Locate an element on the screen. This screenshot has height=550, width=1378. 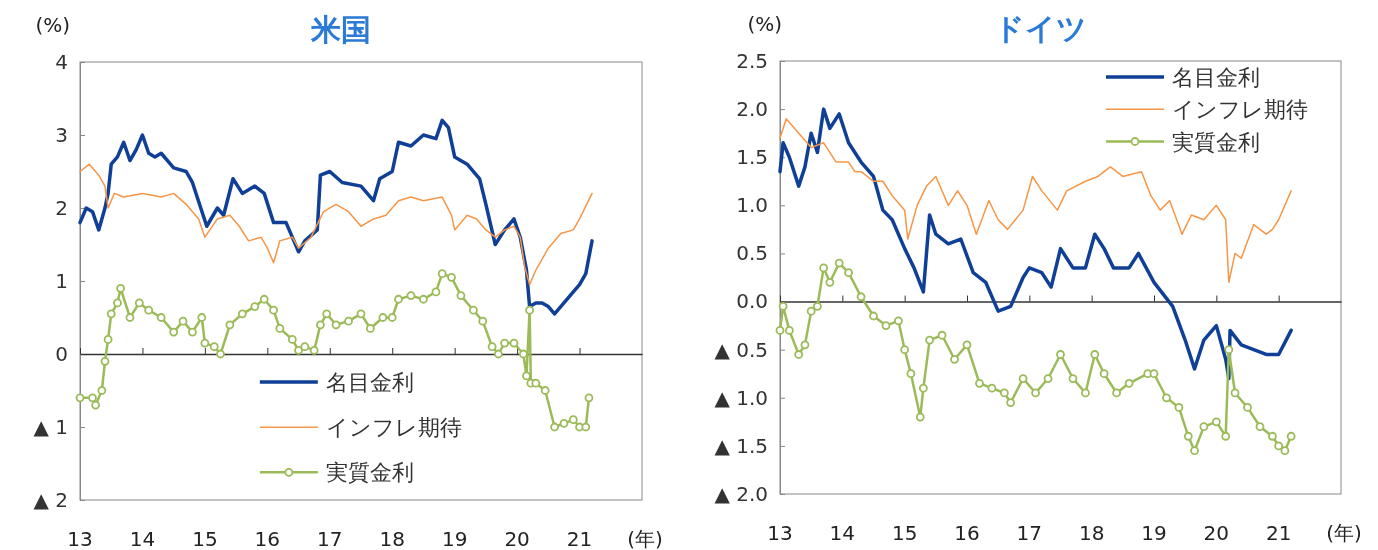
y-tick-label: ▲ 1.0 is located at coordinates (741, 397).